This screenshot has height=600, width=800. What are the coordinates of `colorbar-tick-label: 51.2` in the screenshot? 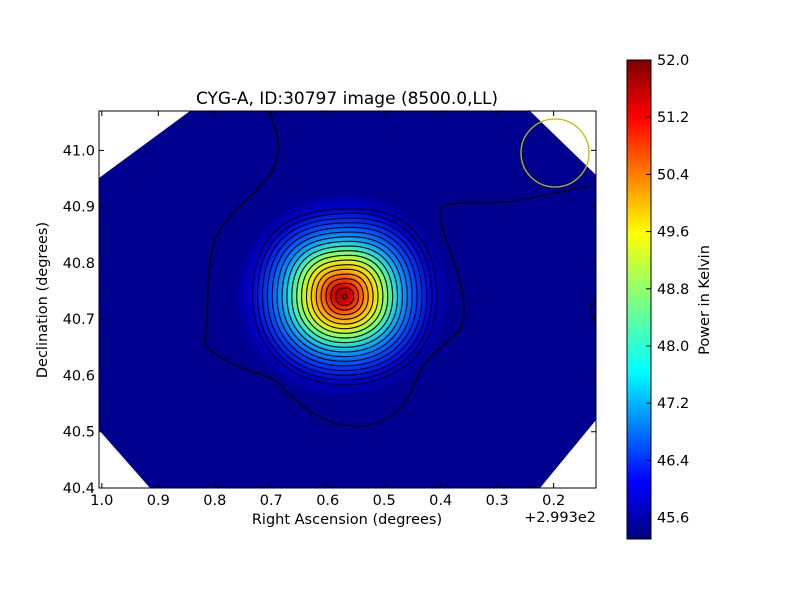 It's located at (673, 118).